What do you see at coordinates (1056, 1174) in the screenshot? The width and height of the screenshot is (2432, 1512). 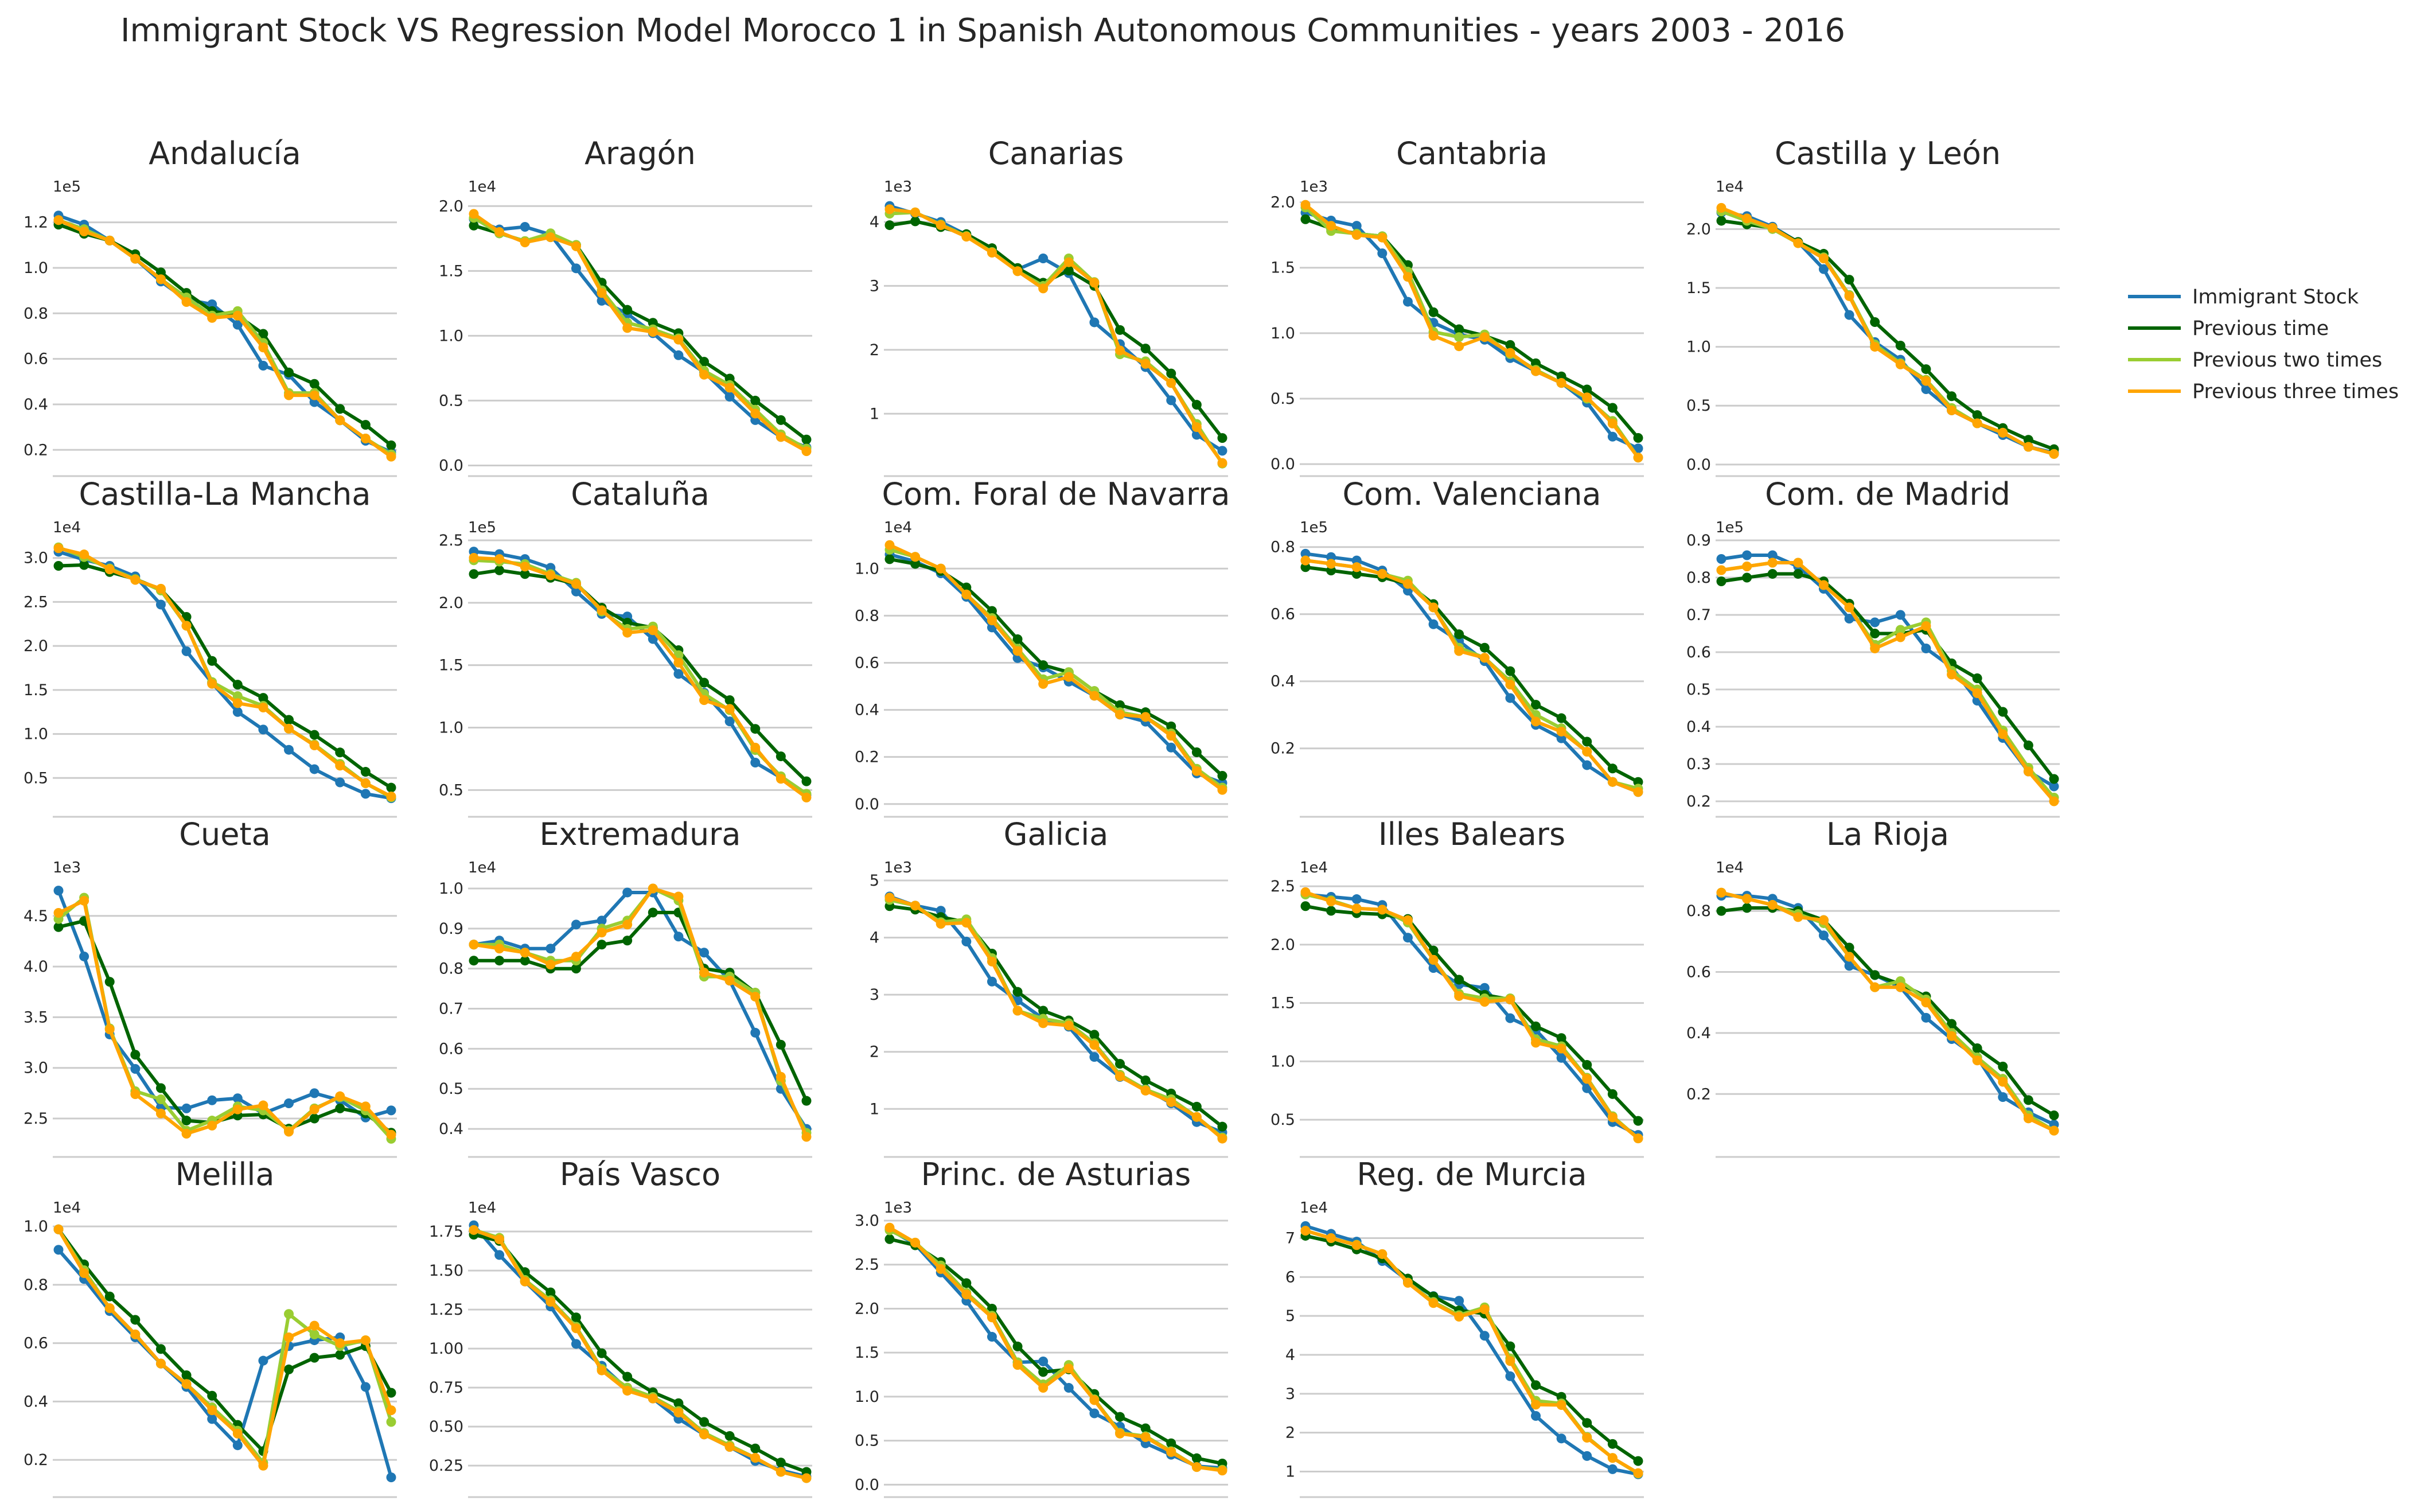 I see `panel-title: Princ. de Asturias` at bounding box center [1056, 1174].